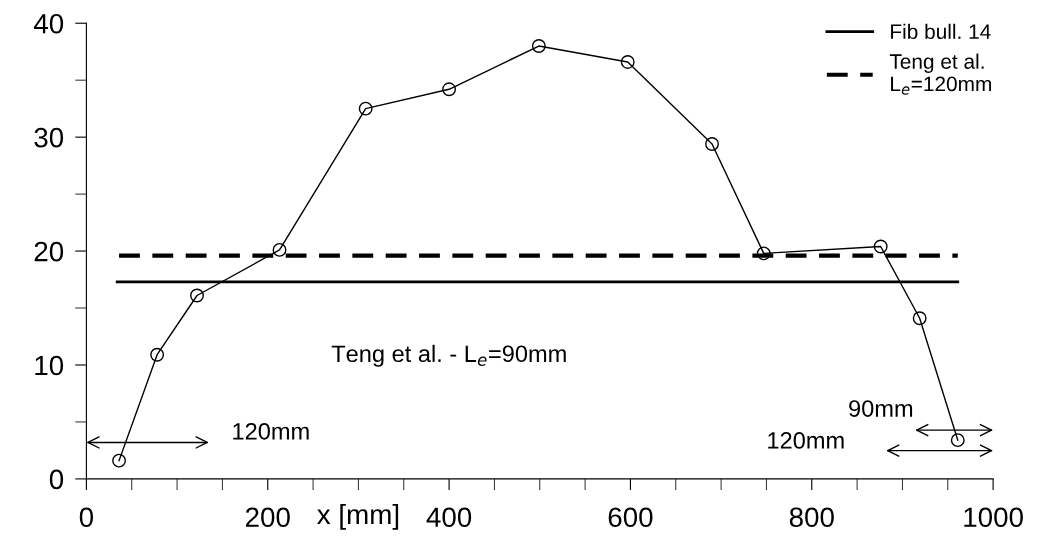 This screenshot has height=553, width=1041. What do you see at coordinates (49, 365) in the screenshot?
I see `y-tick-label: 10` at bounding box center [49, 365].